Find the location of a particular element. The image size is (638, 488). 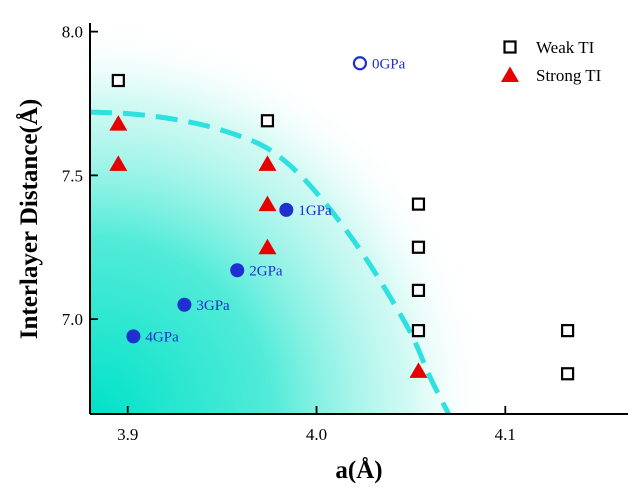

pressure-point-label: 3GPa is located at coordinates (213, 306).